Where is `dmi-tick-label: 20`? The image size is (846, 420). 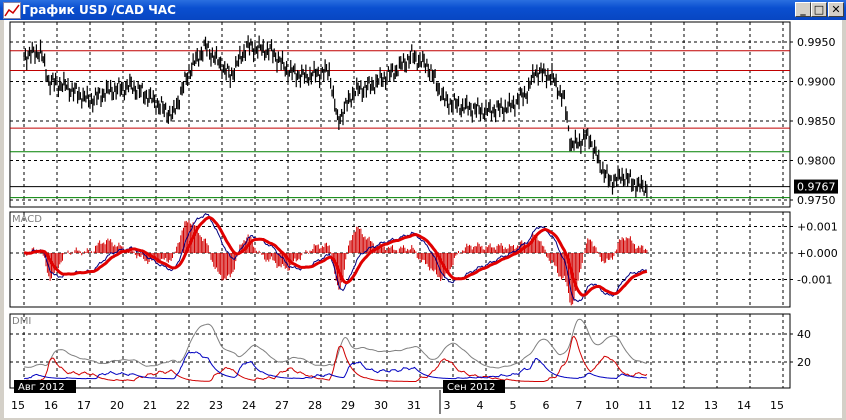 dmi-tick-label: 20 is located at coordinates (804, 362).